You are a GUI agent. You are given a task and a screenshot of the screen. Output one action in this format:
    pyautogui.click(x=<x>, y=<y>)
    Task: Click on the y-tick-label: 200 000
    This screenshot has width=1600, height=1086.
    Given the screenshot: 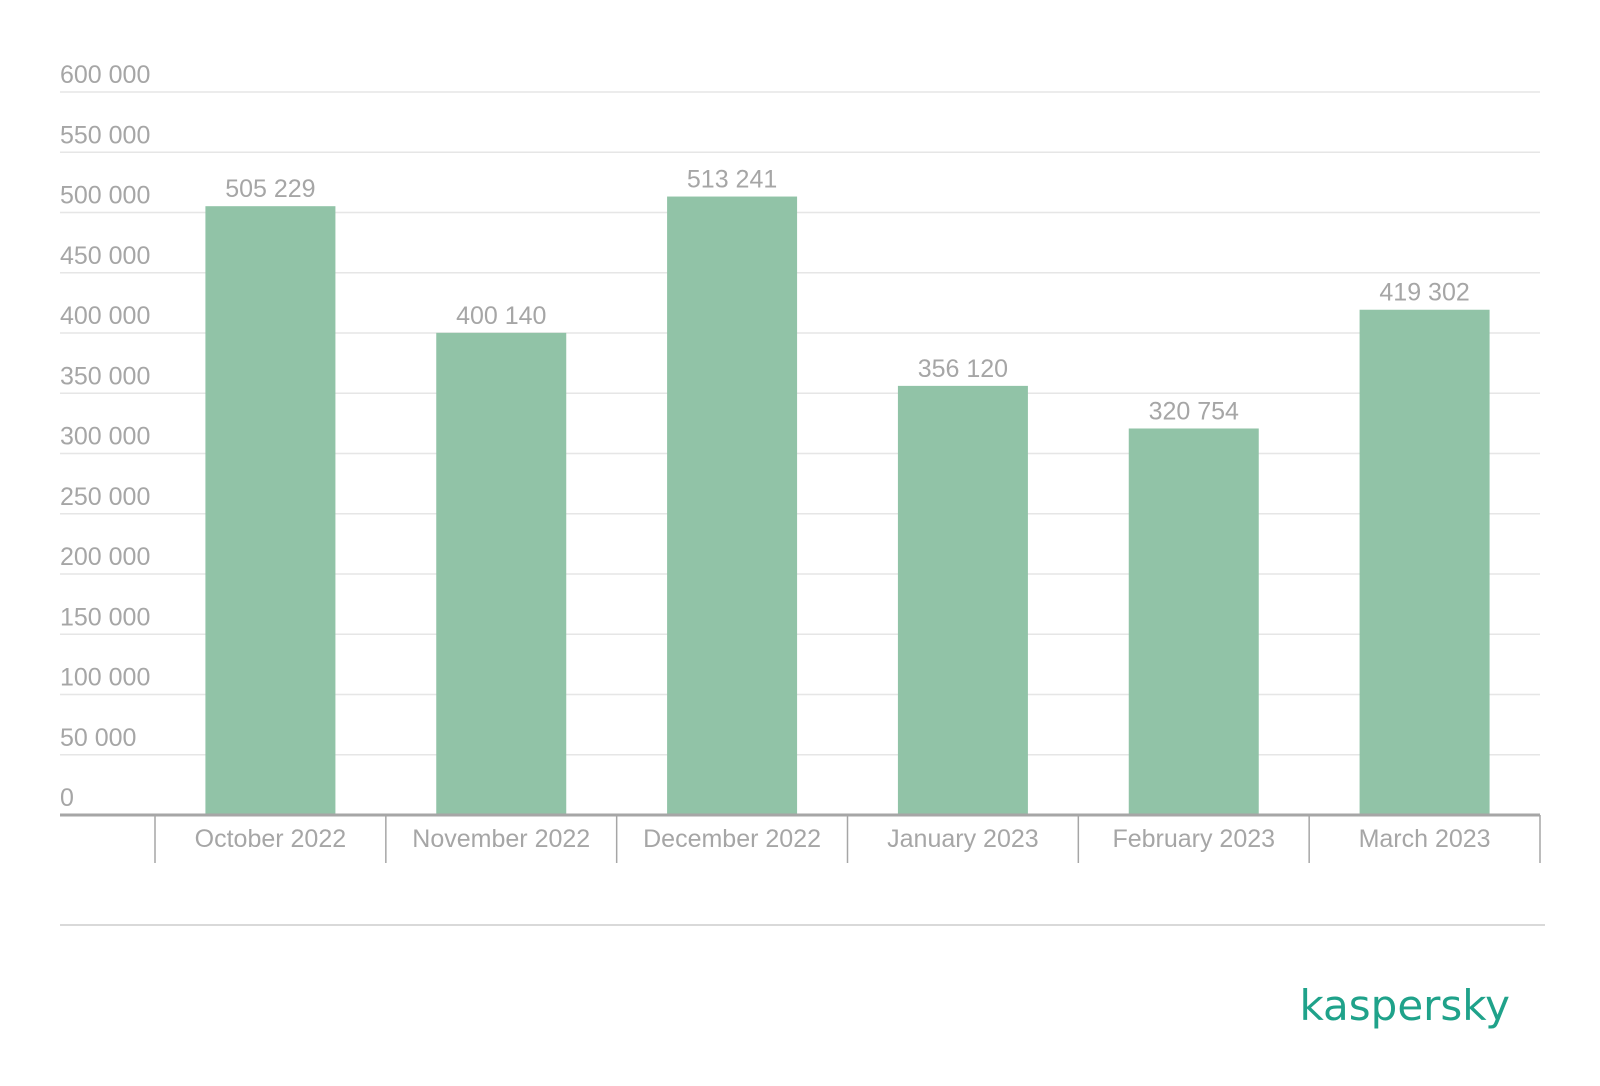 What is the action you would take?
    pyautogui.click(x=105, y=557)
    